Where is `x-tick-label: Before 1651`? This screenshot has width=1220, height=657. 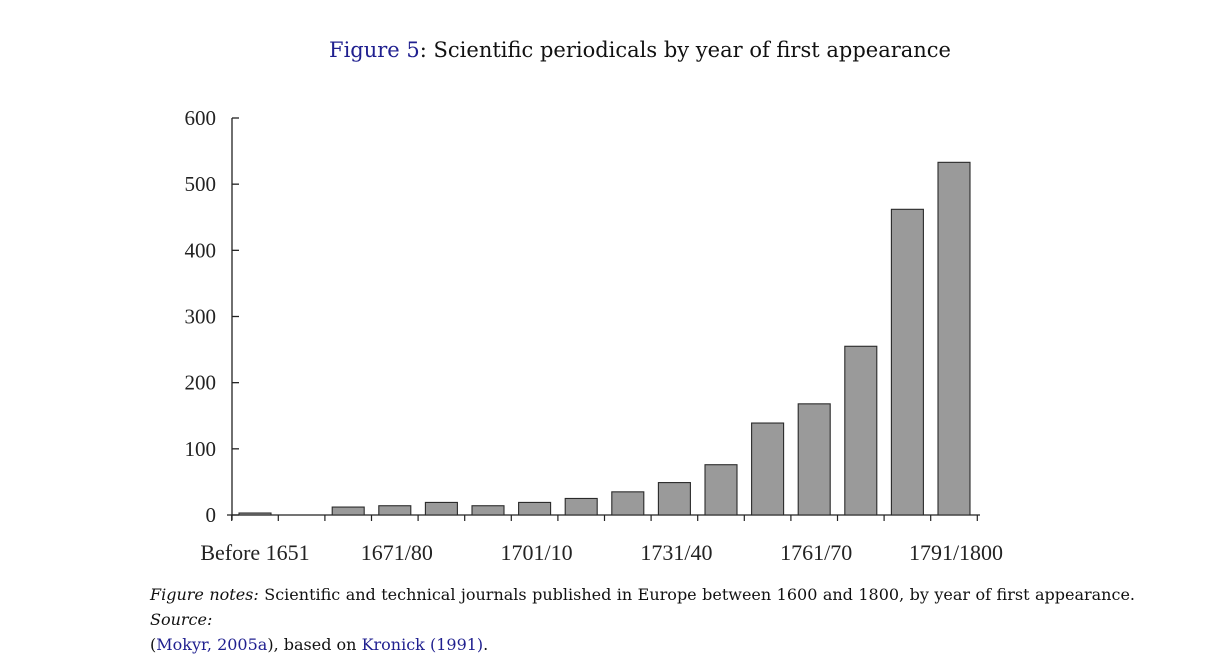
x-tick-label: Before 1651 is located at coordinates (254, 552).